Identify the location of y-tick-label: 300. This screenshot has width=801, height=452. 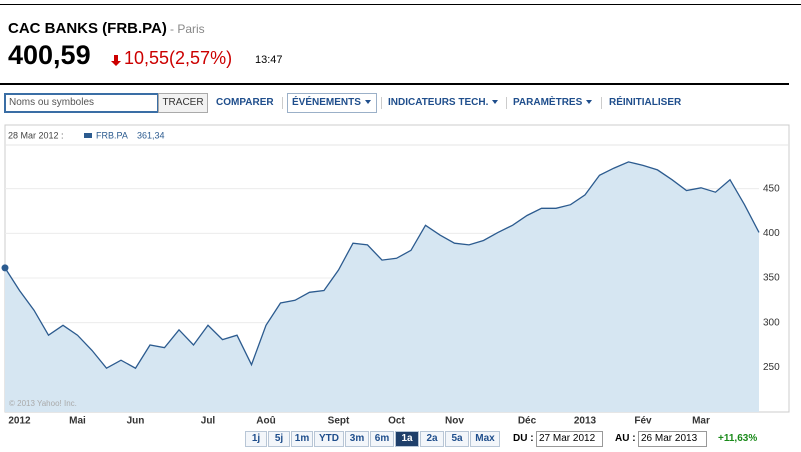
(771, 322).